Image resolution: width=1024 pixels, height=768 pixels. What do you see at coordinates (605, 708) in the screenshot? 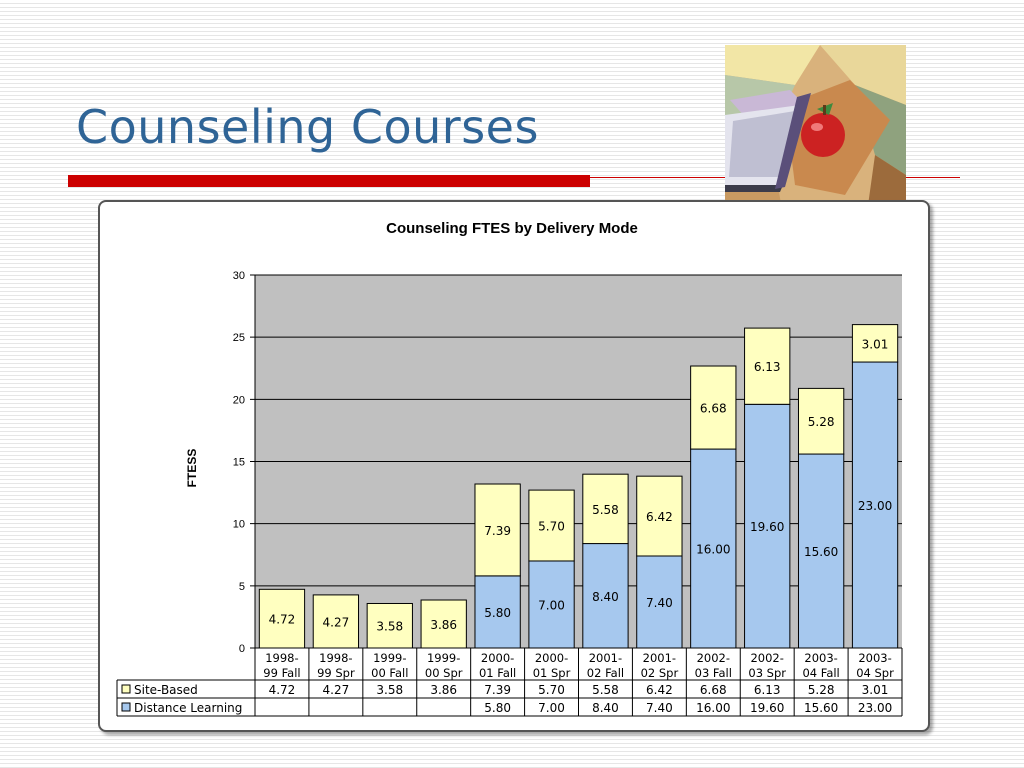
I see `table-cell: 8.40` at bounding box center [605, 708].